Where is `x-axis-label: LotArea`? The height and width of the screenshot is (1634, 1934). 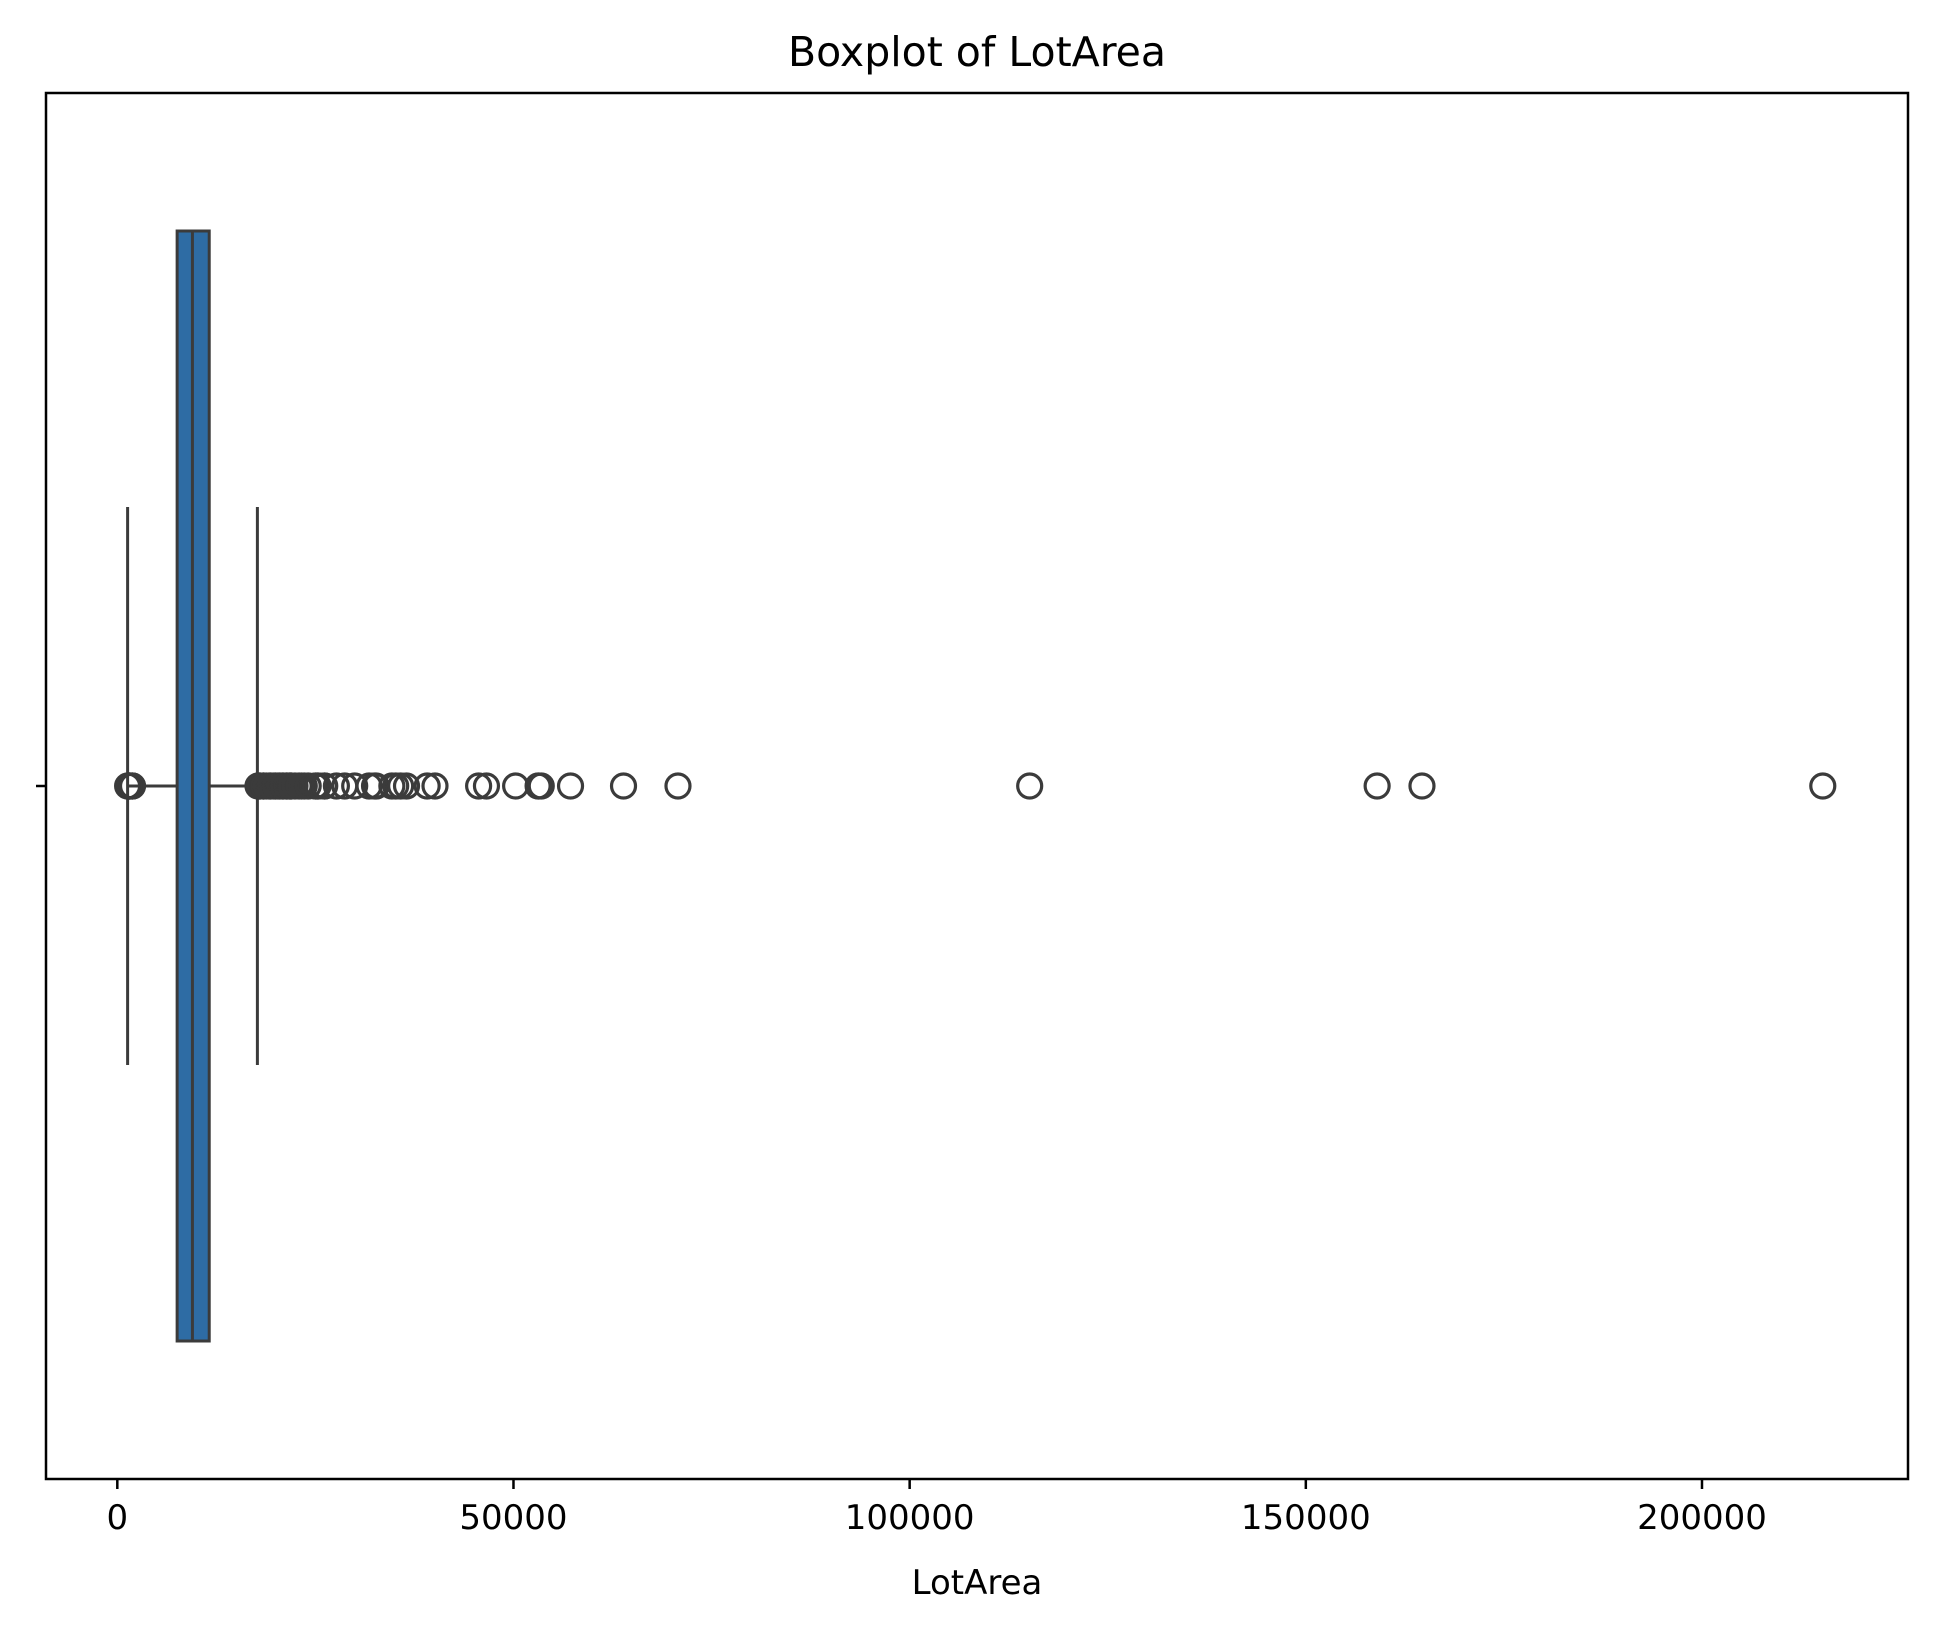
x-axis-label: LotArea is located at coordinates (977, 1583).